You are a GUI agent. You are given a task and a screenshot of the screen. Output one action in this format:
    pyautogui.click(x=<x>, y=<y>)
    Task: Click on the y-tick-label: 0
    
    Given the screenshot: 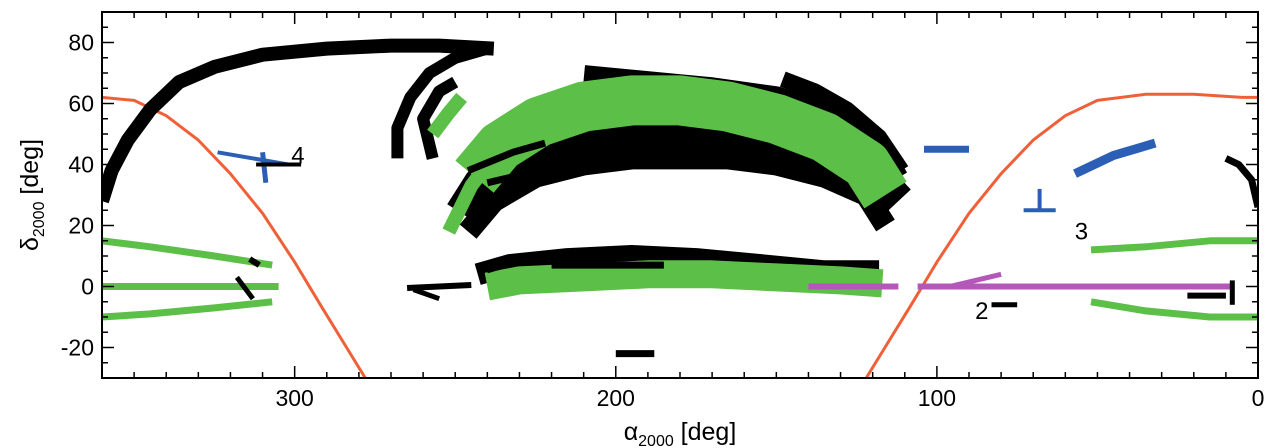 What is the action you would take?
    pyautogui.click(x=87, y=287)
    